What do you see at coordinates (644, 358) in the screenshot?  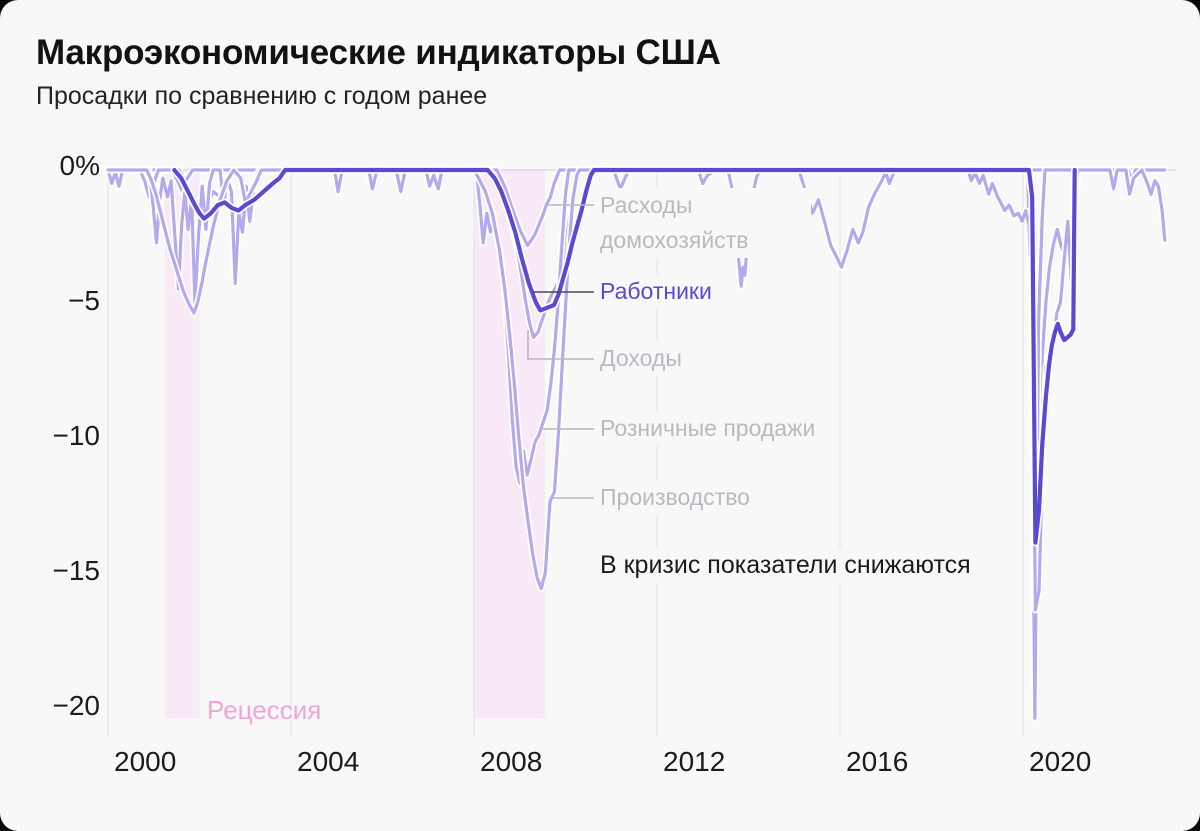 I see `series-label-incomes: Доходы` at bounding box center [644, 358].